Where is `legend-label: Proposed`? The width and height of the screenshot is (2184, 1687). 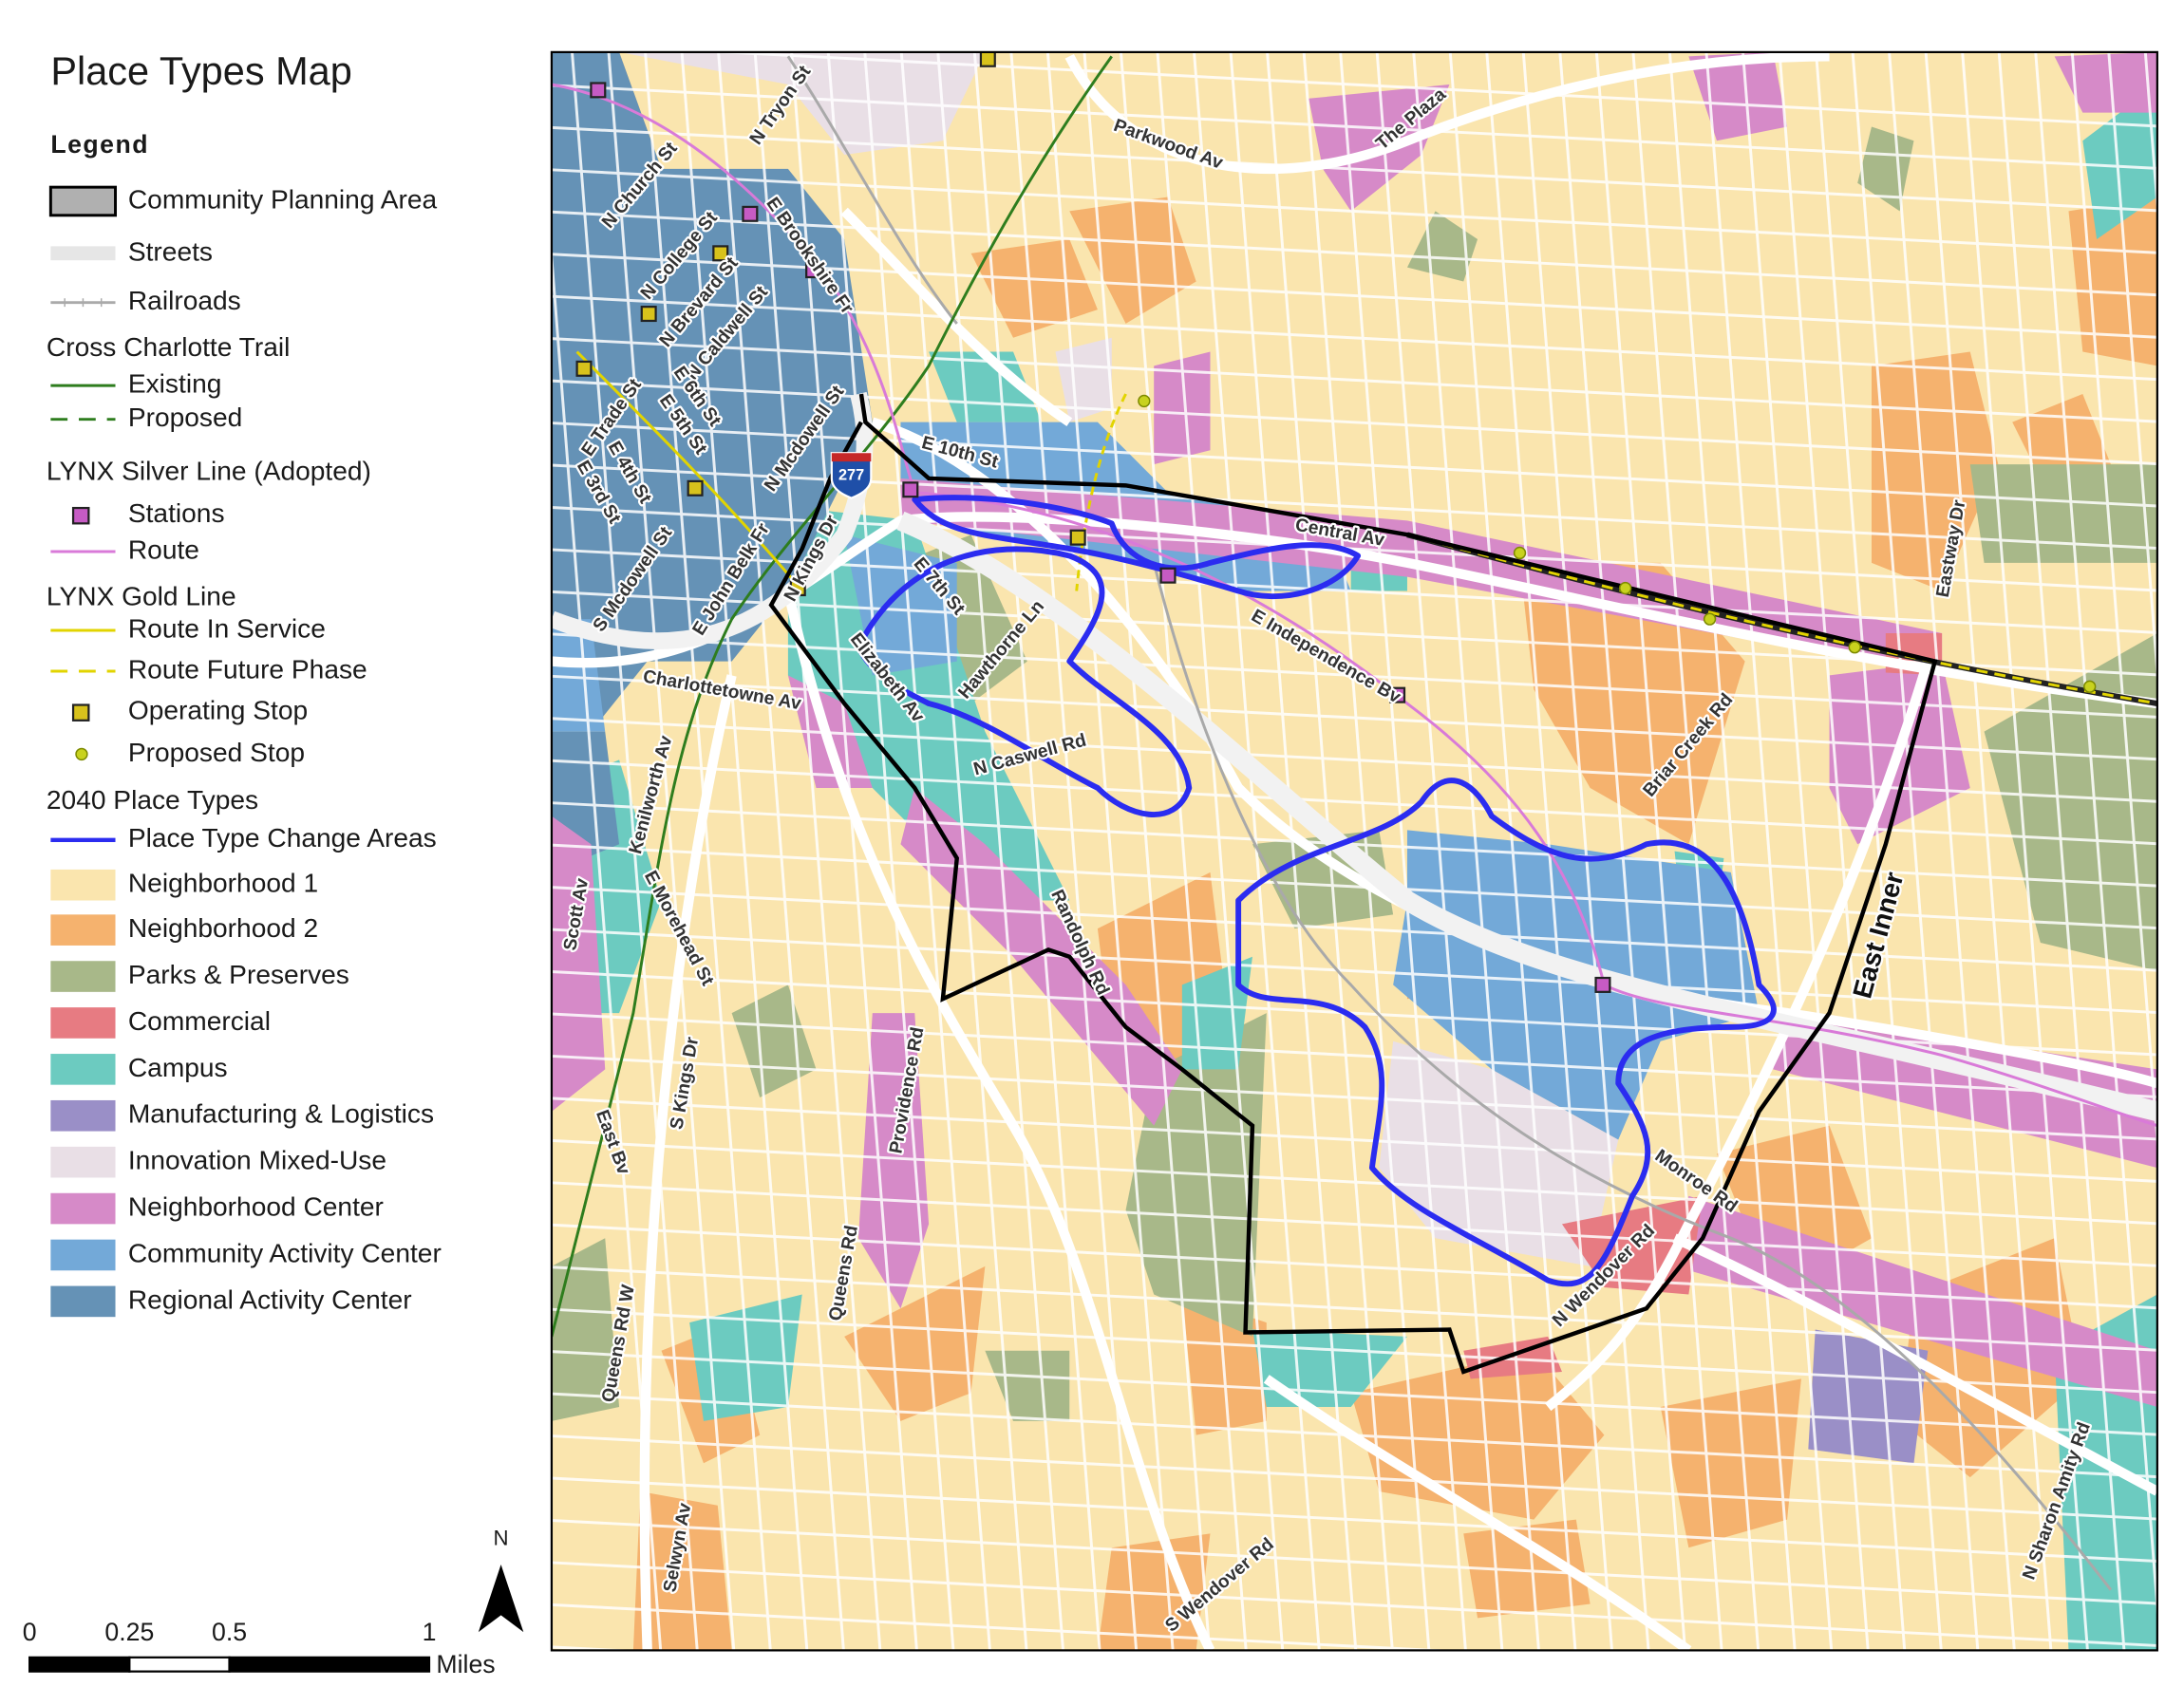 legend-label: Proposed is located at coordinates (185, 417).